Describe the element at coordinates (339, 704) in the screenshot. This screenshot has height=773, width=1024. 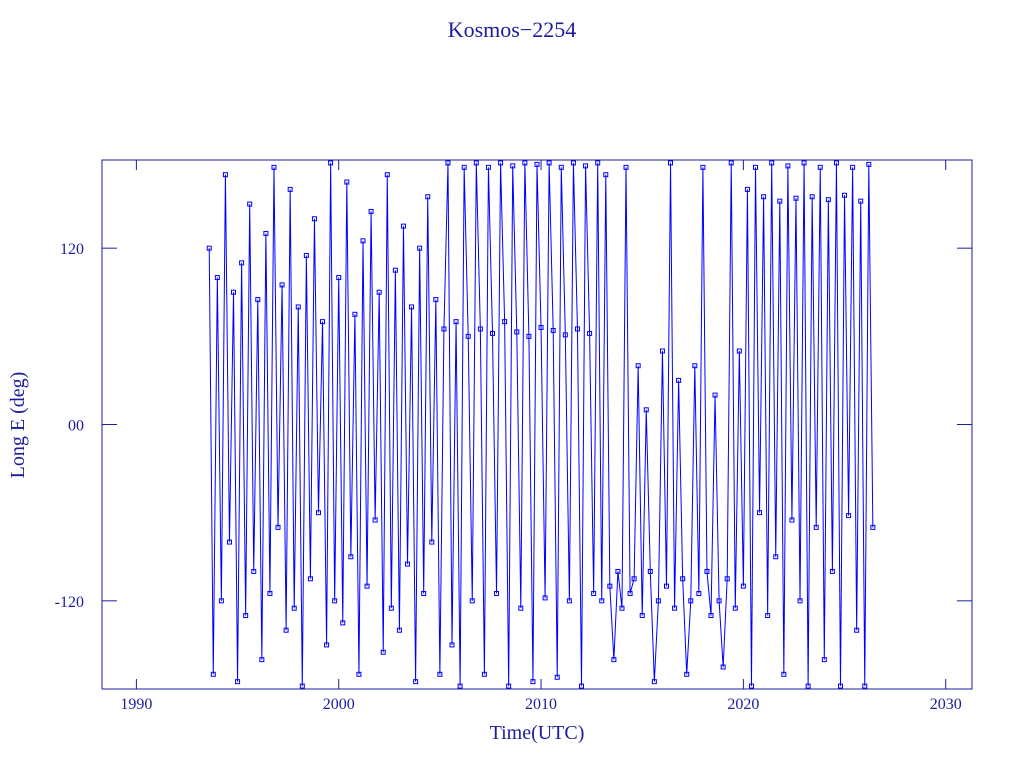
I see `x-tick-label: 2000` at that location.